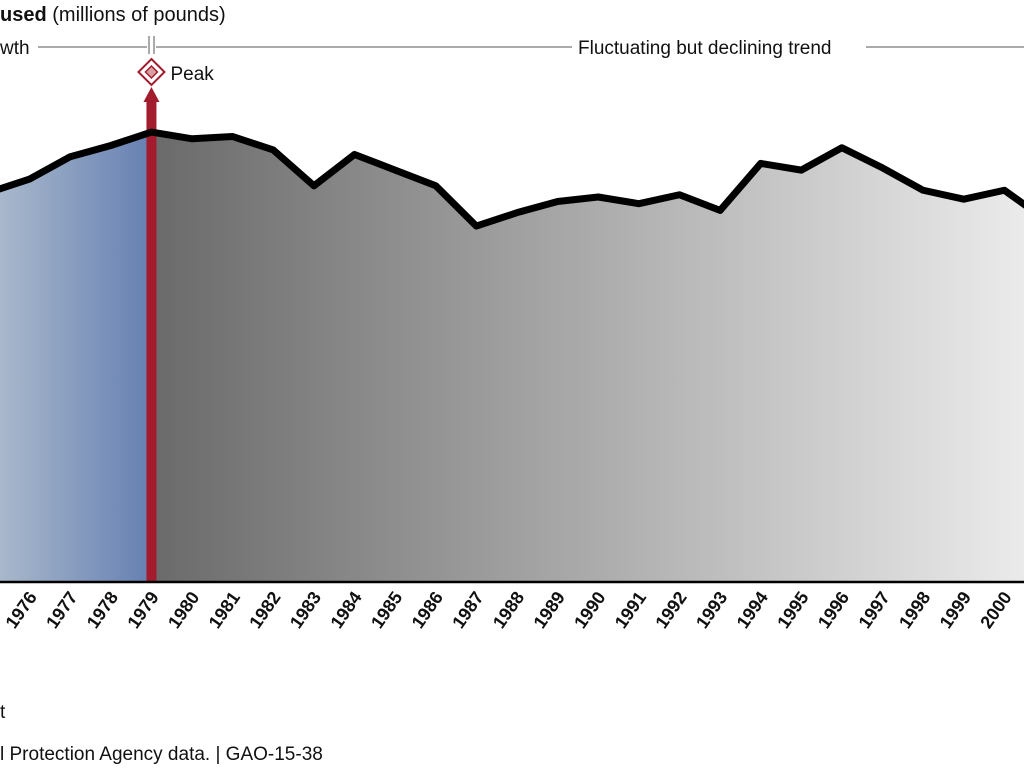  What do you see at coordinates (630, 610) in the screenshot?
I see `x-tick-label: 1991` at bounding box center [630, 610].